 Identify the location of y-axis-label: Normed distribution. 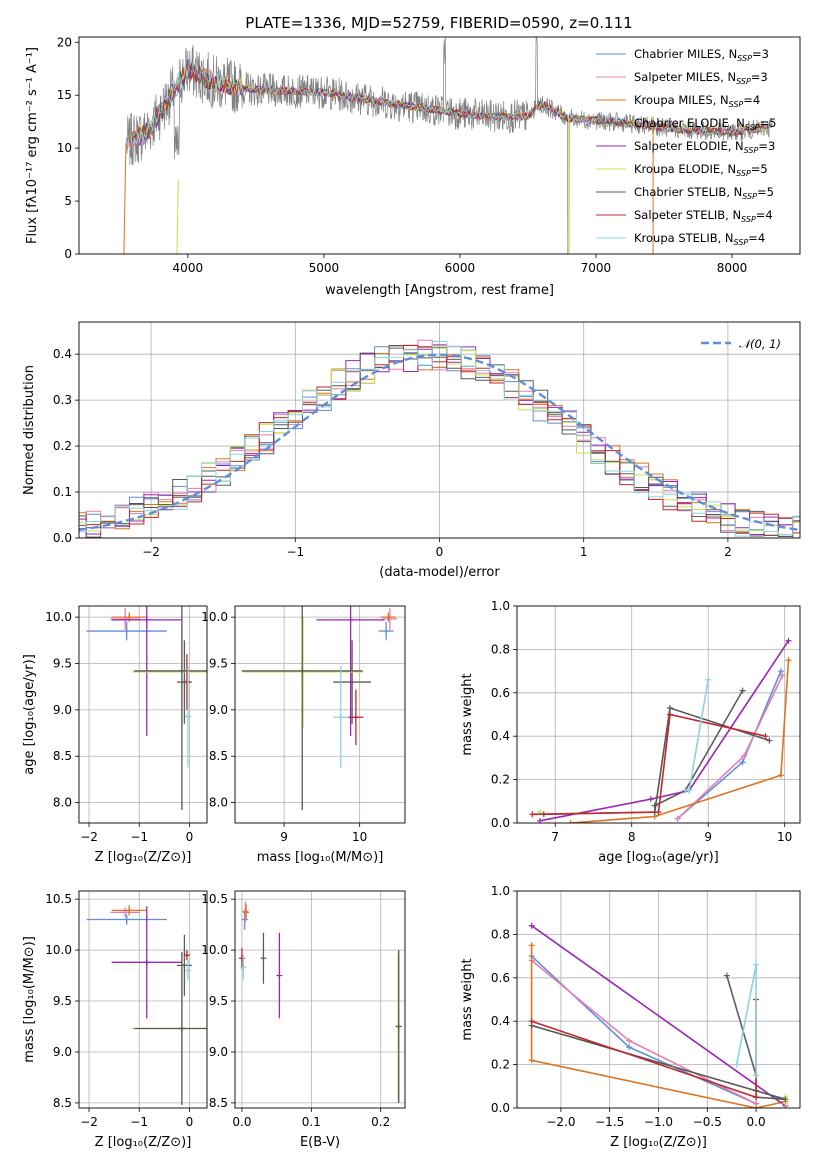
(29, 430).